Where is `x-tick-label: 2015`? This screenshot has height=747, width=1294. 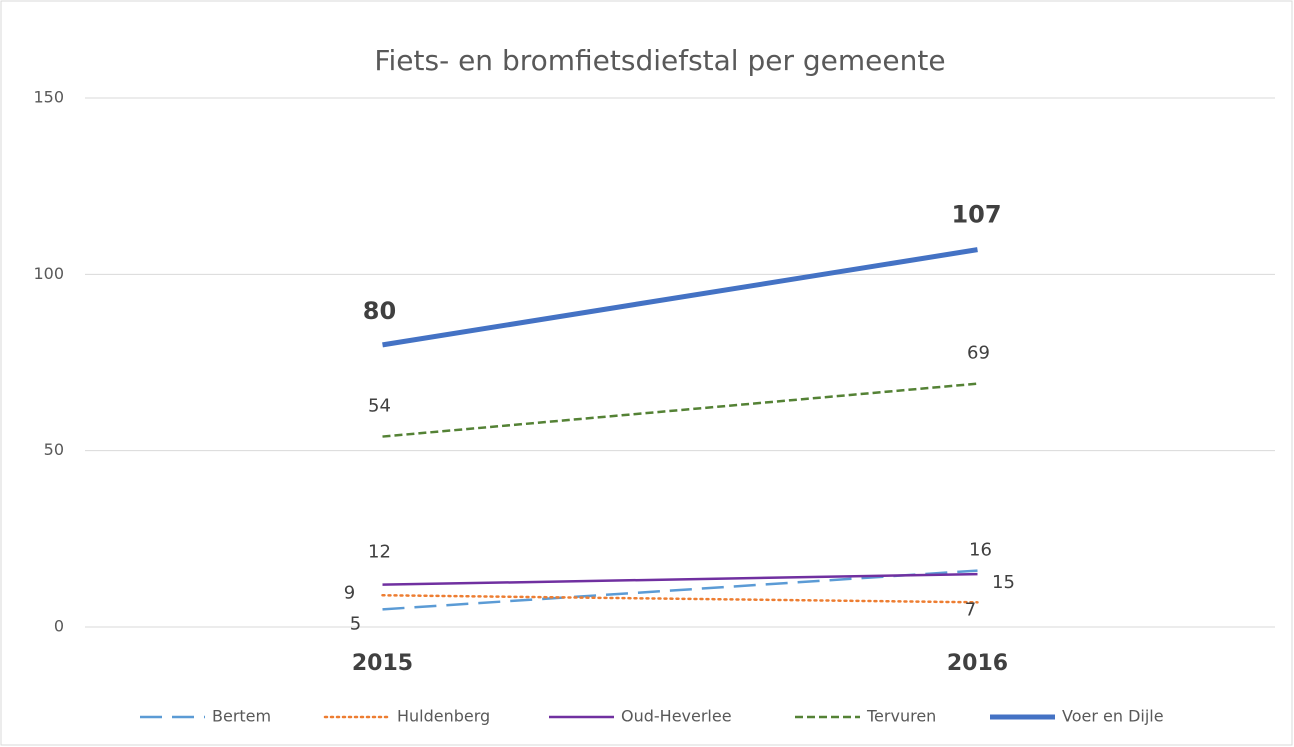 x-tick-label: 2015 is located at coordinates (382, 663).